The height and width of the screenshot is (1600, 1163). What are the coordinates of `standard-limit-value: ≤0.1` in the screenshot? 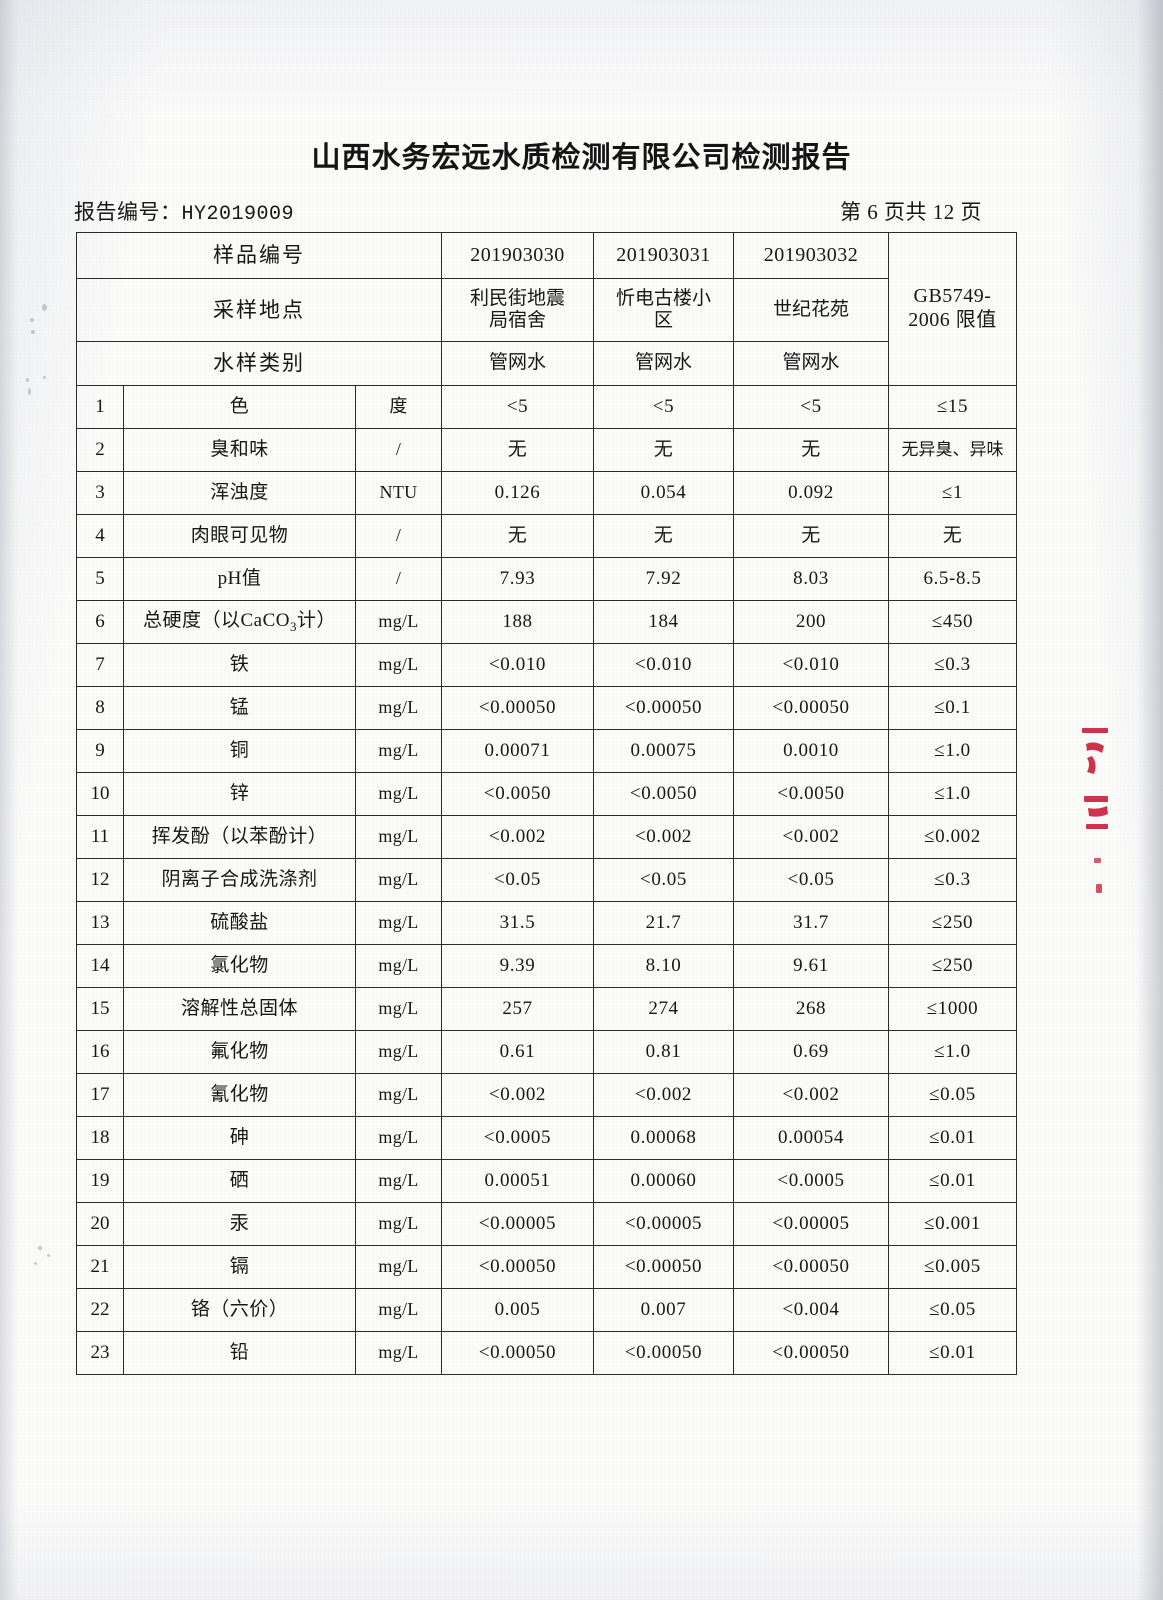 It's located at (952, 708).